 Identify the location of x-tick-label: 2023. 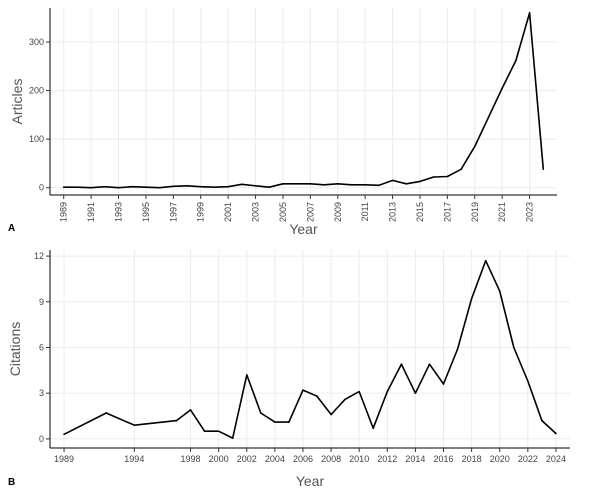
(530, 212).